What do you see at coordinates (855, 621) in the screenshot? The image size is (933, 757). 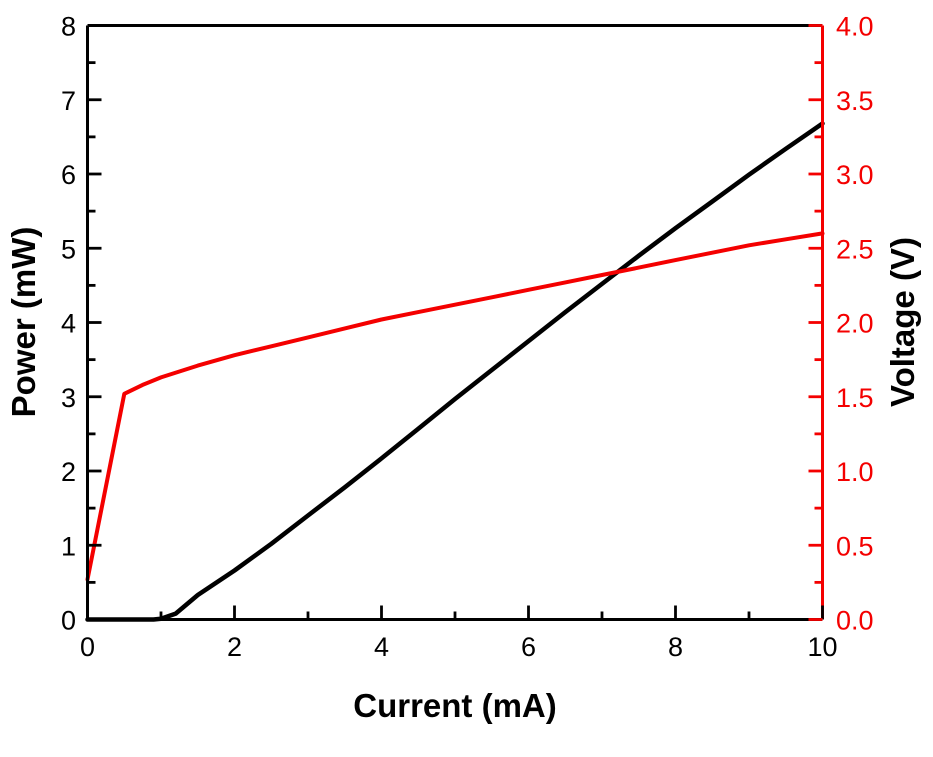 I see `right-y-tick-label: 0.0` at bounding box center [855, 621].